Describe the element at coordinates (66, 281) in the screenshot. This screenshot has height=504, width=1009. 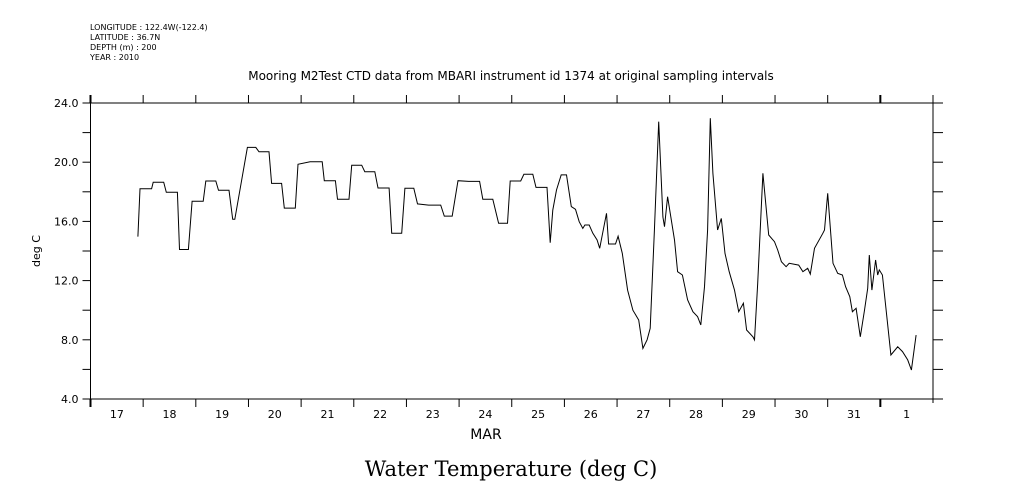
I see `y-tick-label: 12.0` at that location.